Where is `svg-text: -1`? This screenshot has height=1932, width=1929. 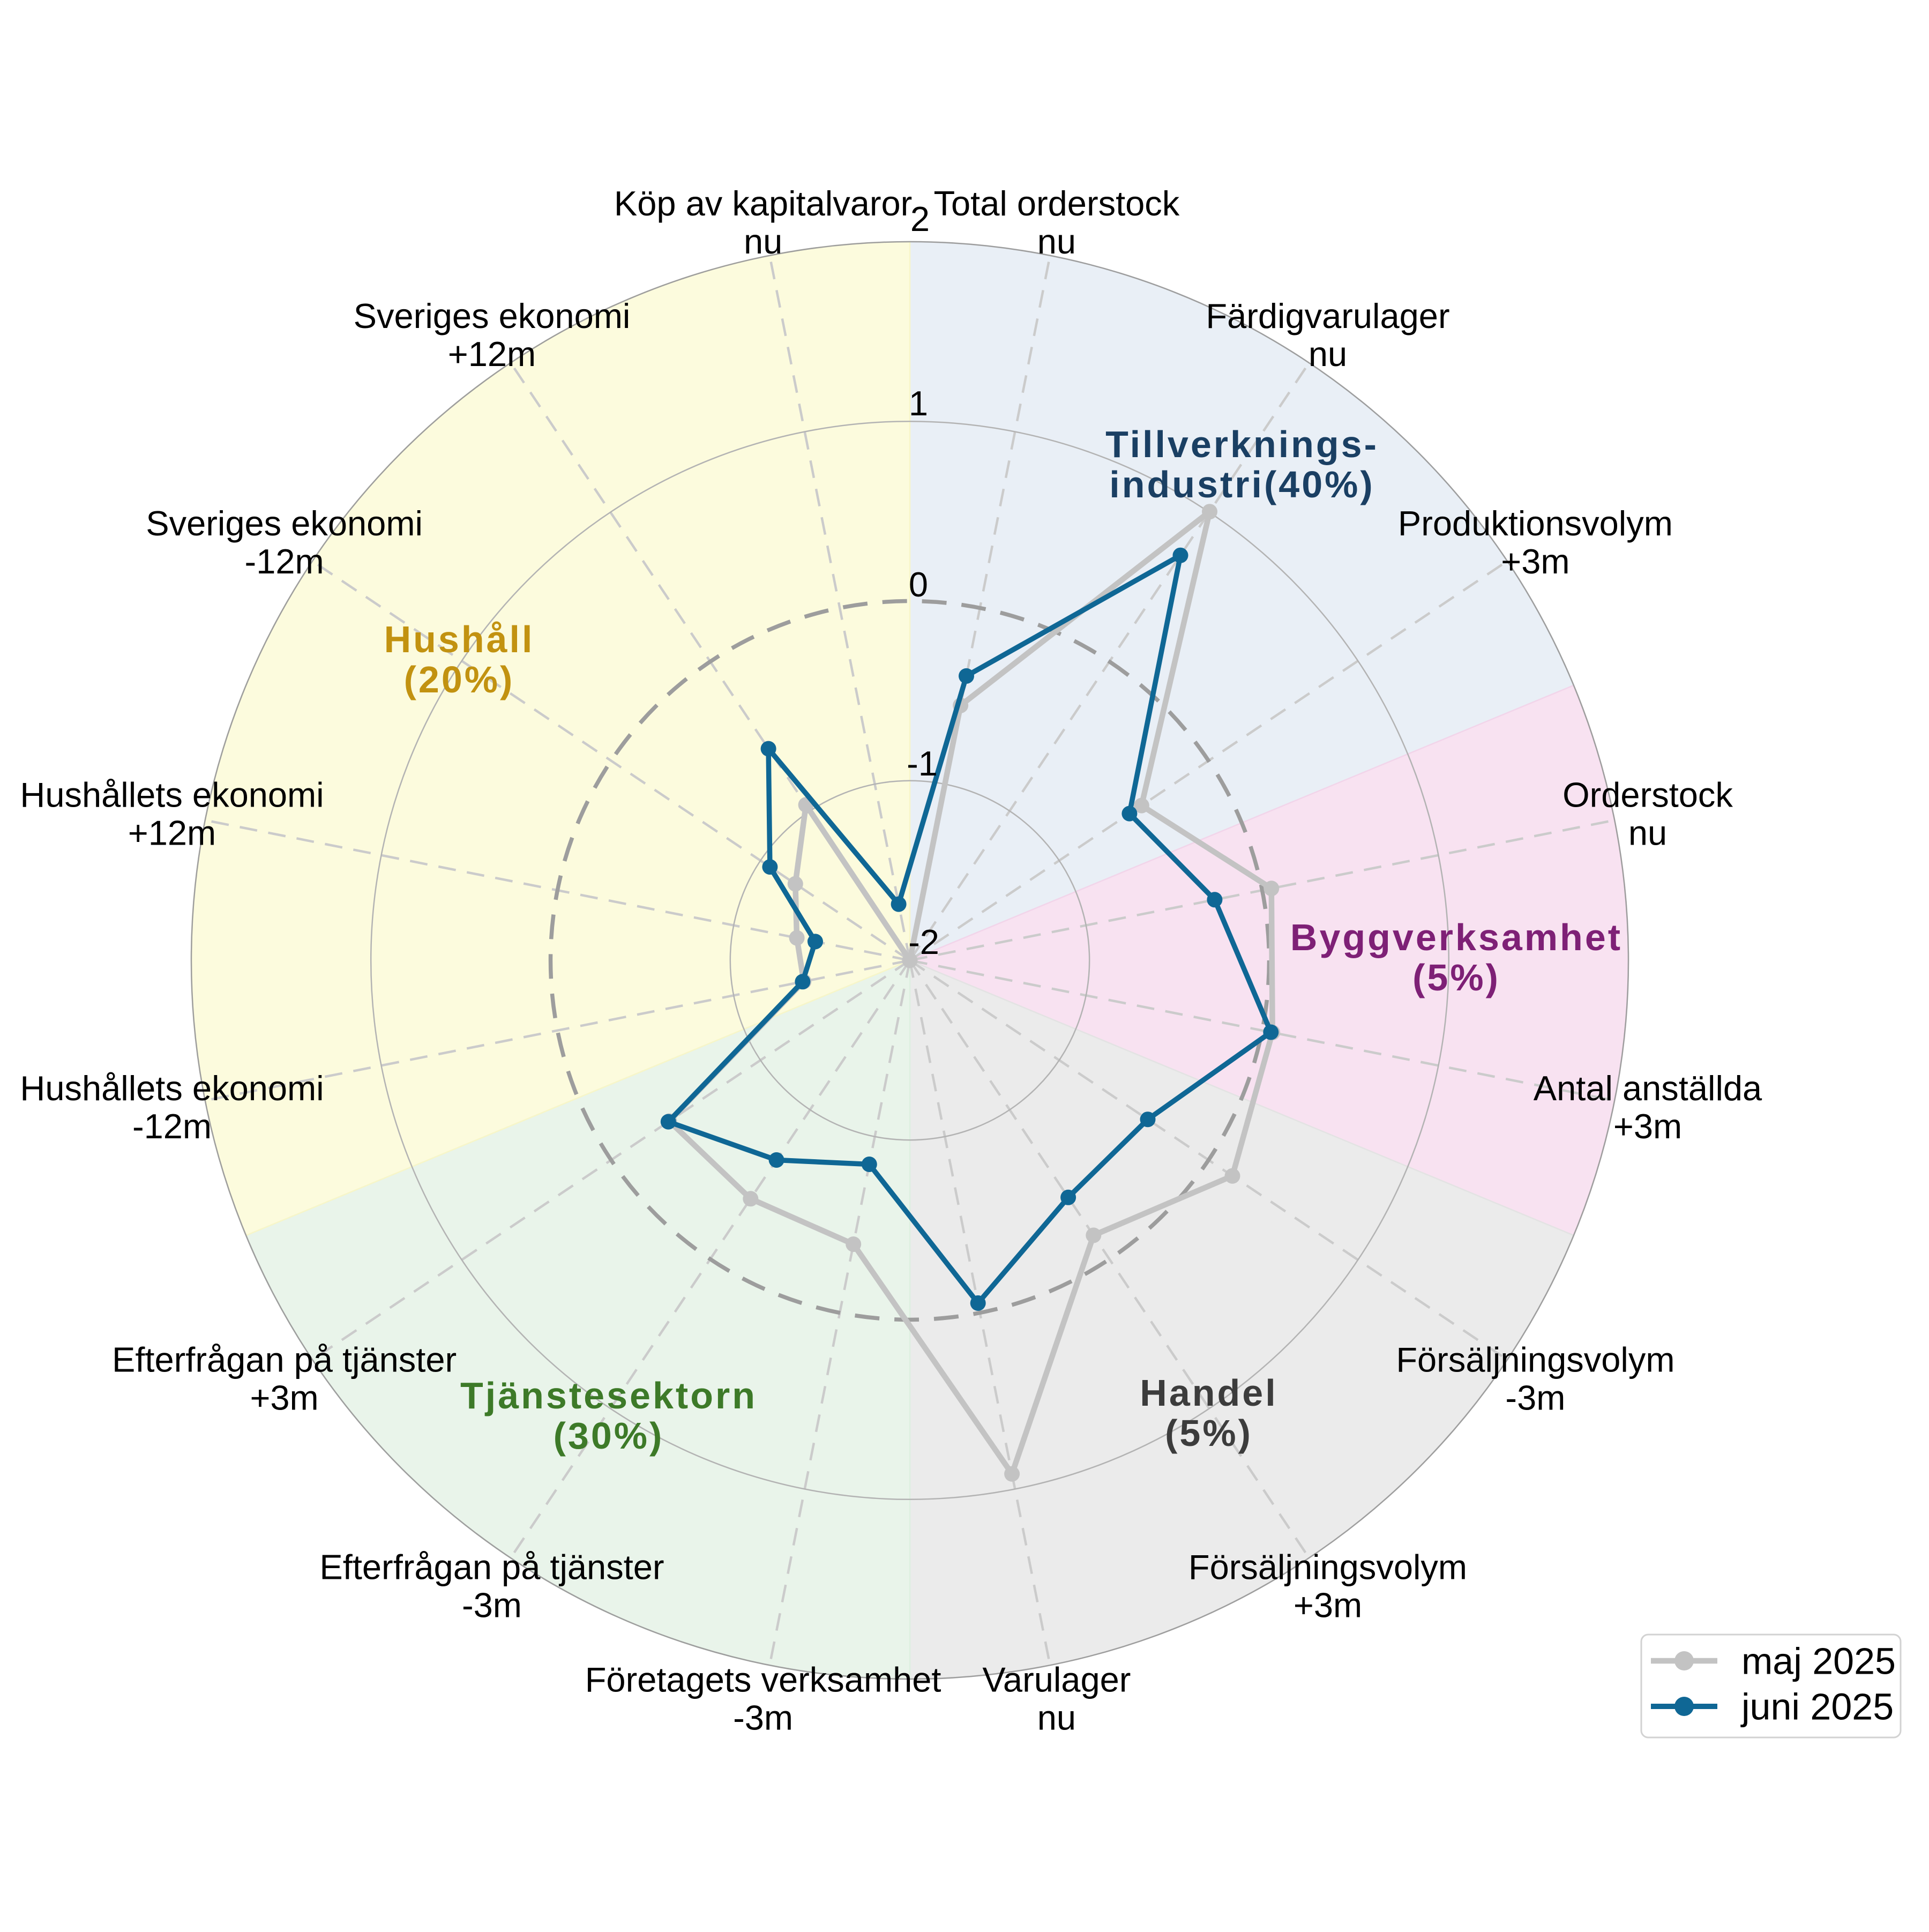
svg-text: -1 is located at coordinates (923, 763).